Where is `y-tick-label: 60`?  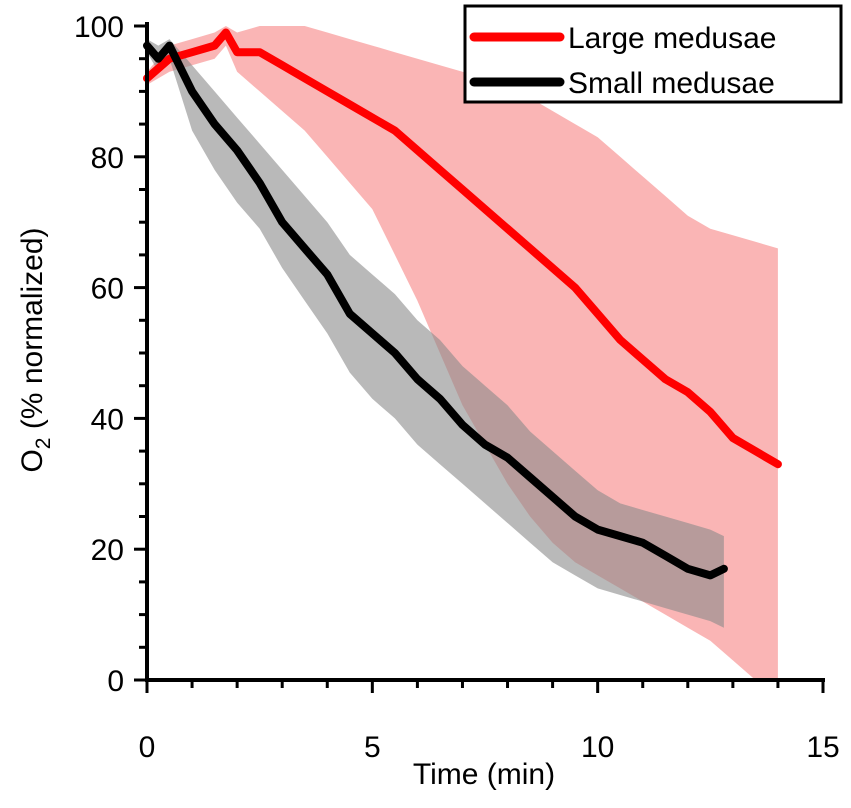 y-tick-label: 60 is located at coordinates (107, 289).